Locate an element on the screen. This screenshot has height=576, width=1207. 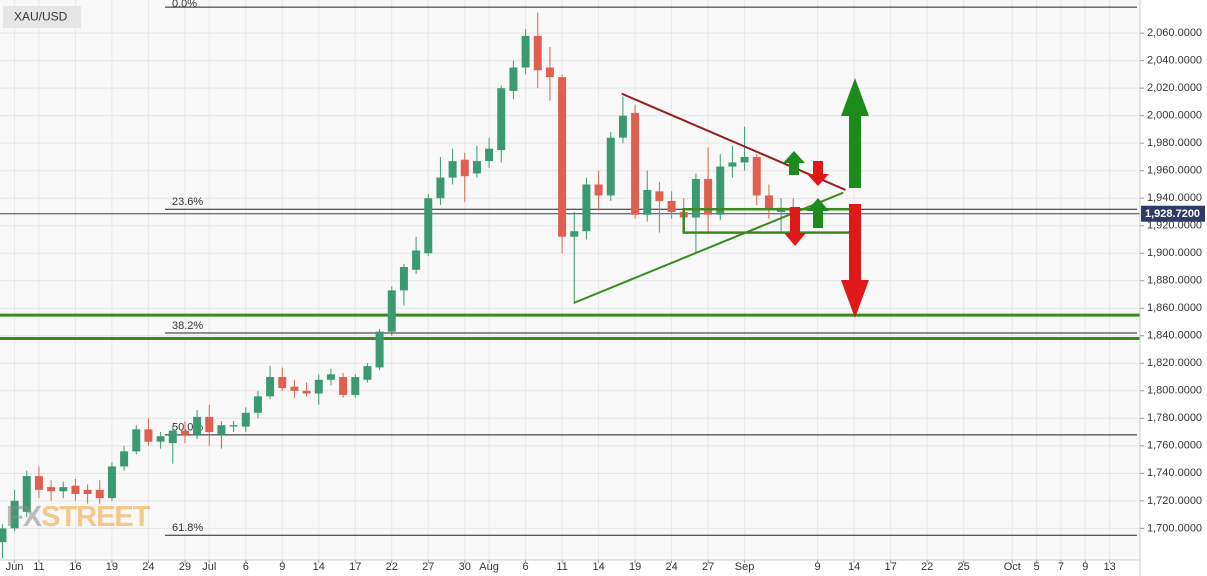
x-tick-label: Sep is located at coordinates (745, 567).